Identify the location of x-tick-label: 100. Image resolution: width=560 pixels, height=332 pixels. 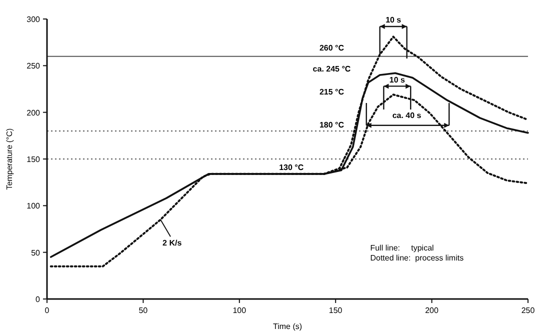
(239, 310).